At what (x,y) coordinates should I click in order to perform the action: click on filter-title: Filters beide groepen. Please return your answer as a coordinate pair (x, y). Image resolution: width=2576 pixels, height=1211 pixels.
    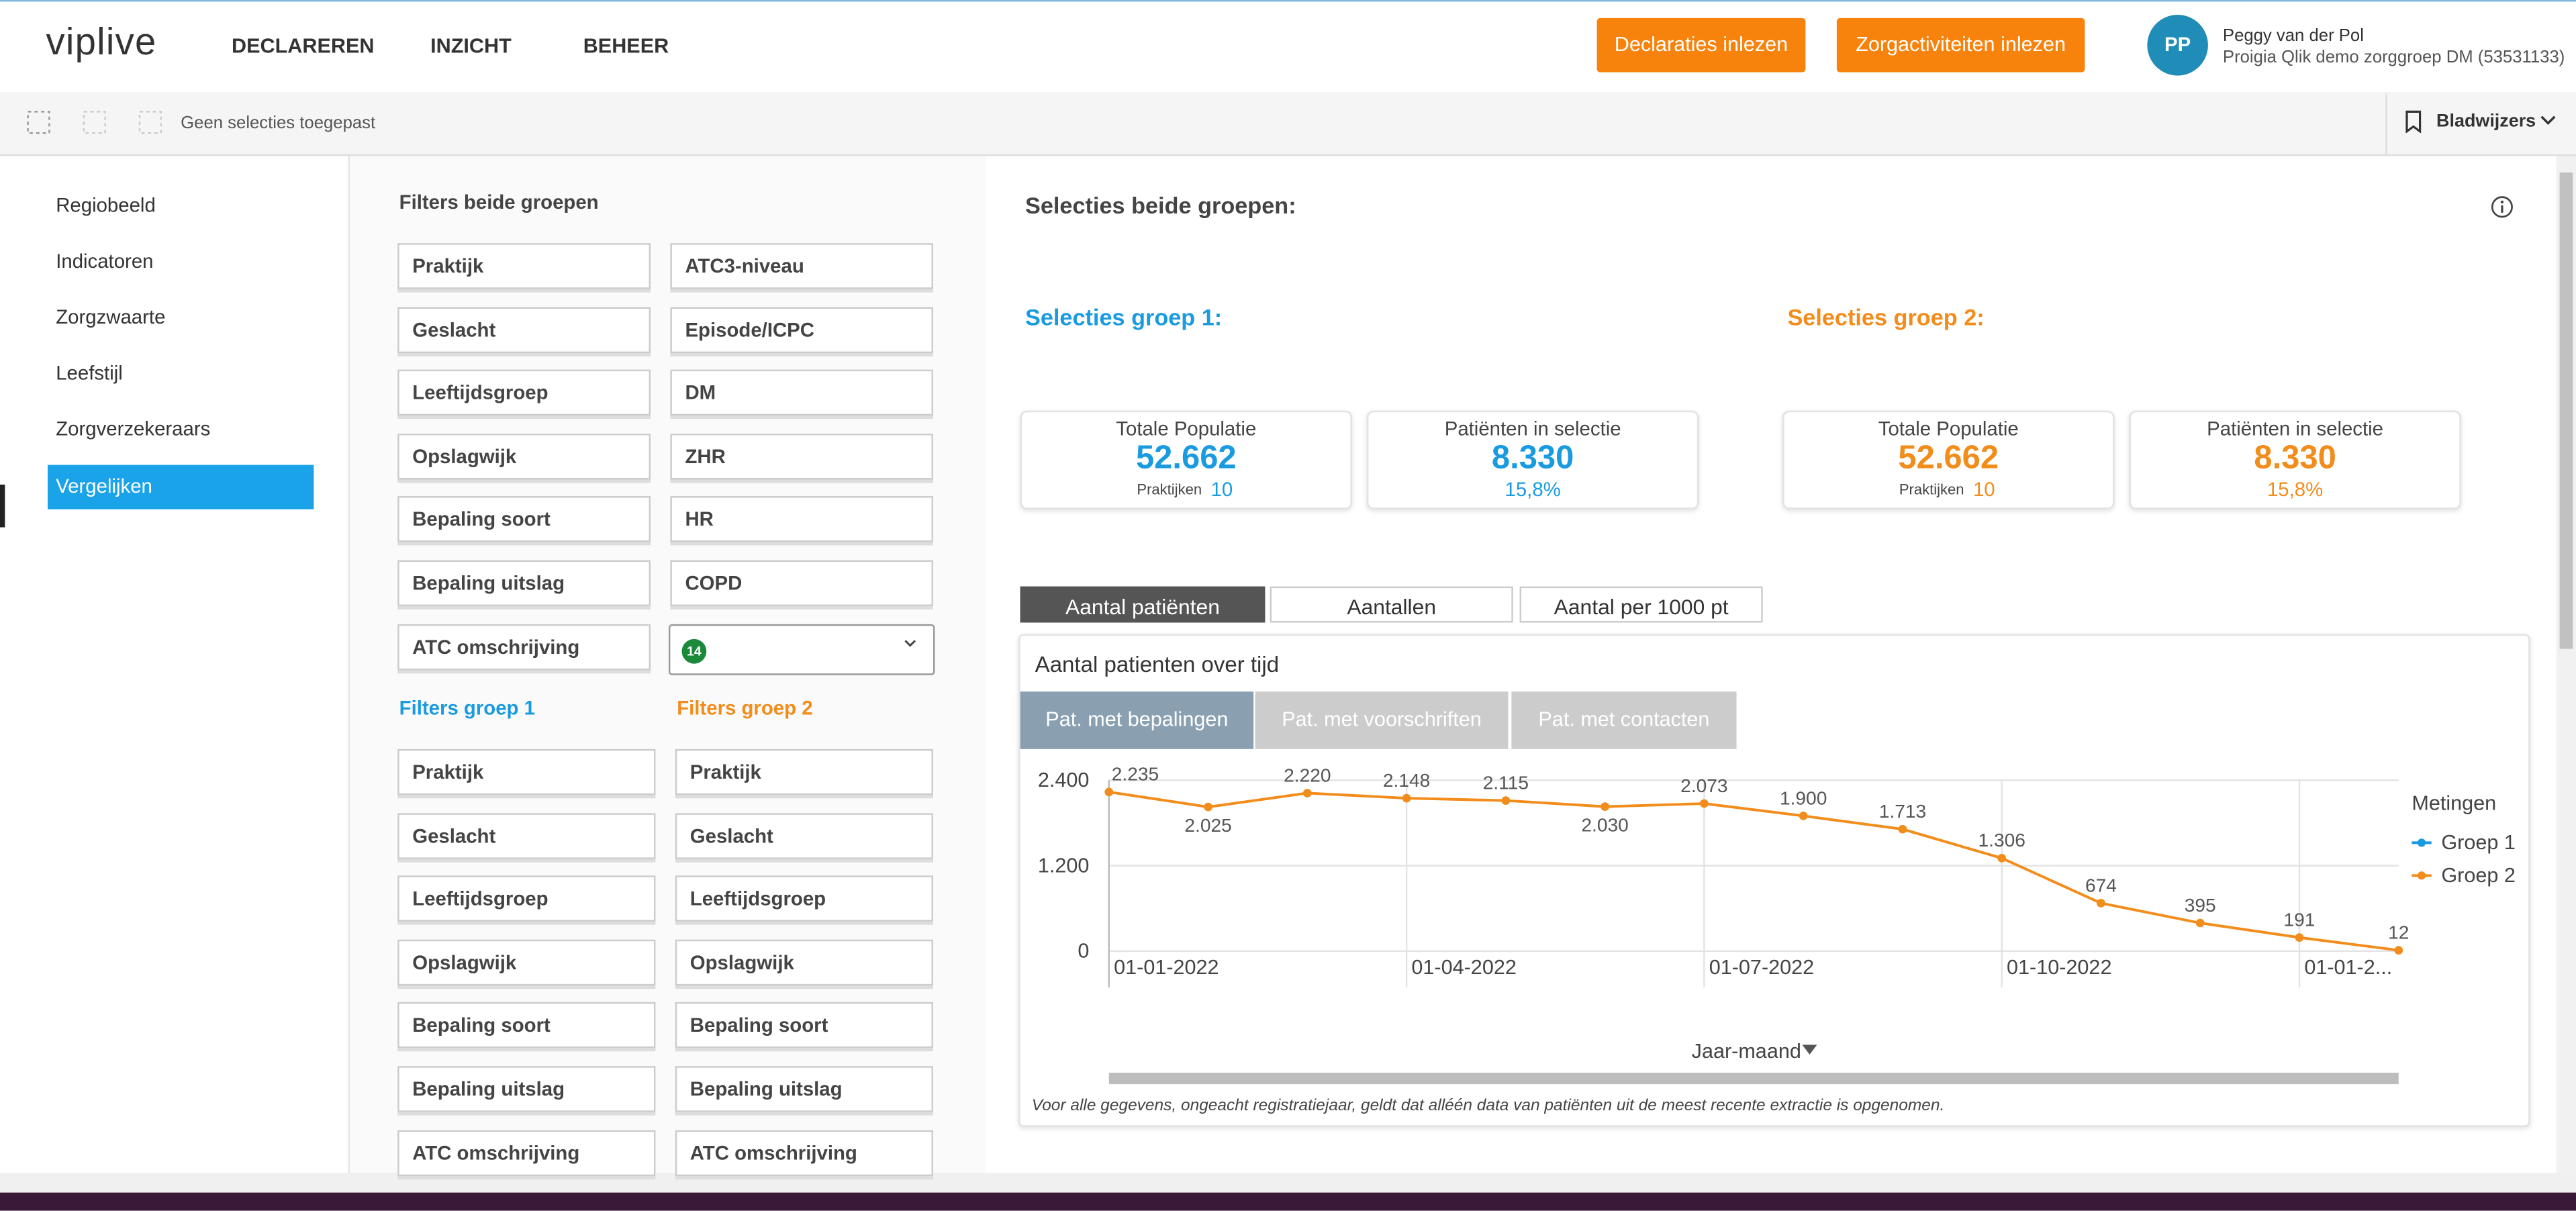
    Looking at the image, I should click on (499, 202).